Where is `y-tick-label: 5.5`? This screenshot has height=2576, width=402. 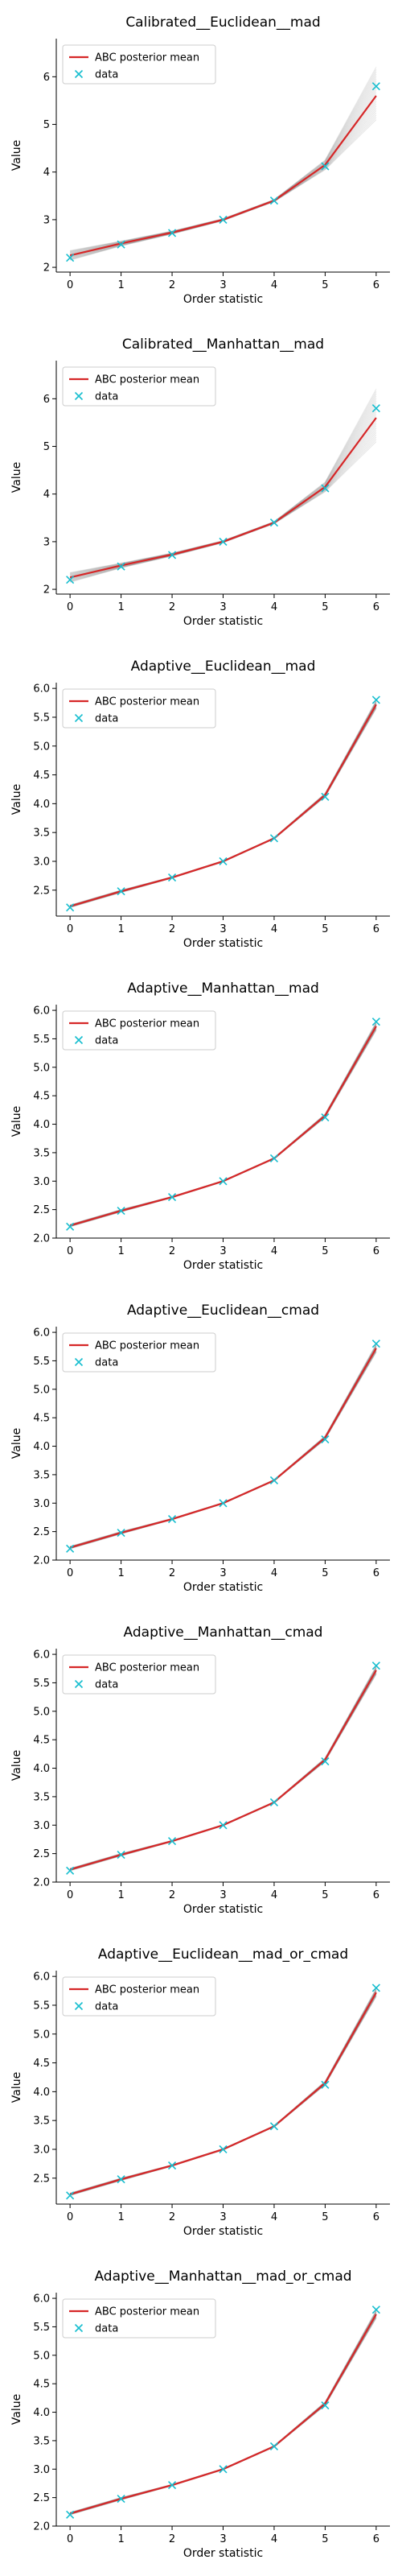
y-tick-label: 5.5 is located at coordinates (41, 1684).